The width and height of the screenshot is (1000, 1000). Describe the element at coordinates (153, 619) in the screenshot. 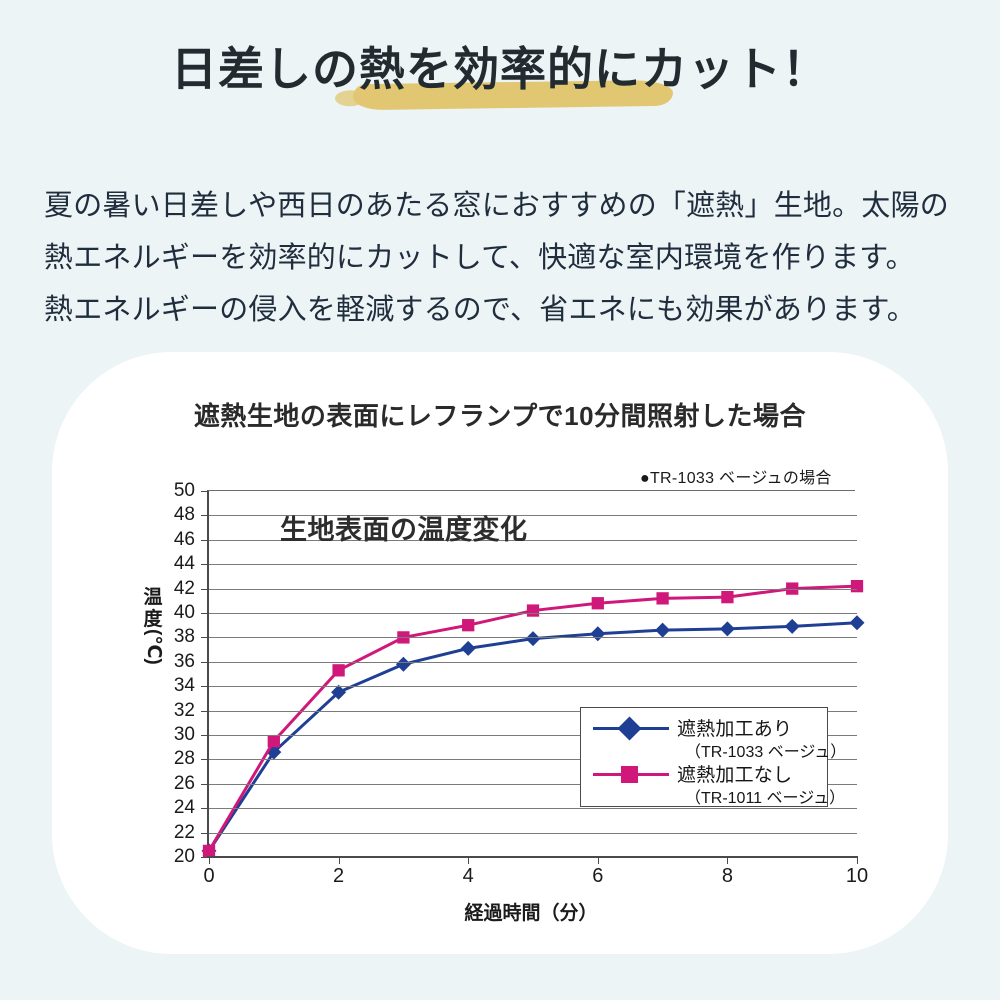

I see `y-axis-title-char-2: 度` at that location.